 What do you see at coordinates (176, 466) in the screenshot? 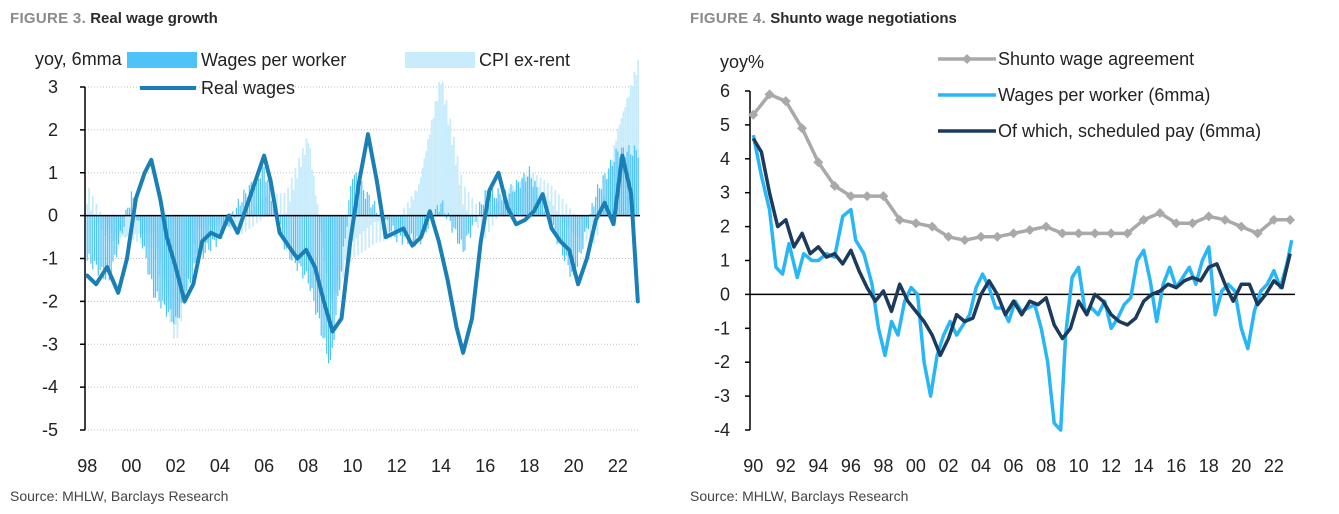
I see `x-tick-label: 02` at bounding box center [176, 466].